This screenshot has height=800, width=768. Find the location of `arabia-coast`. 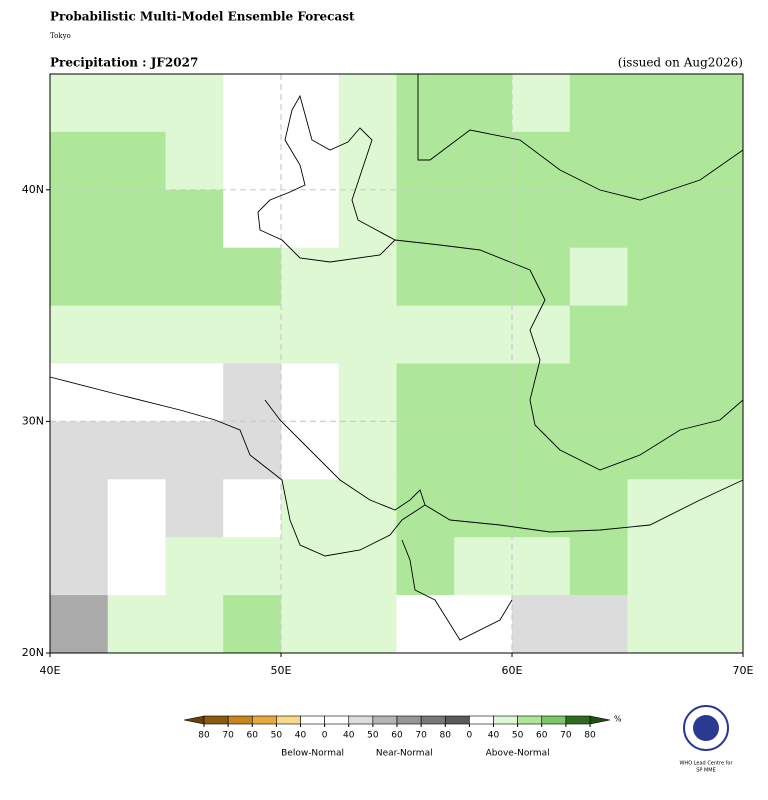

arabia-coast is located at coordinates (457, 590).